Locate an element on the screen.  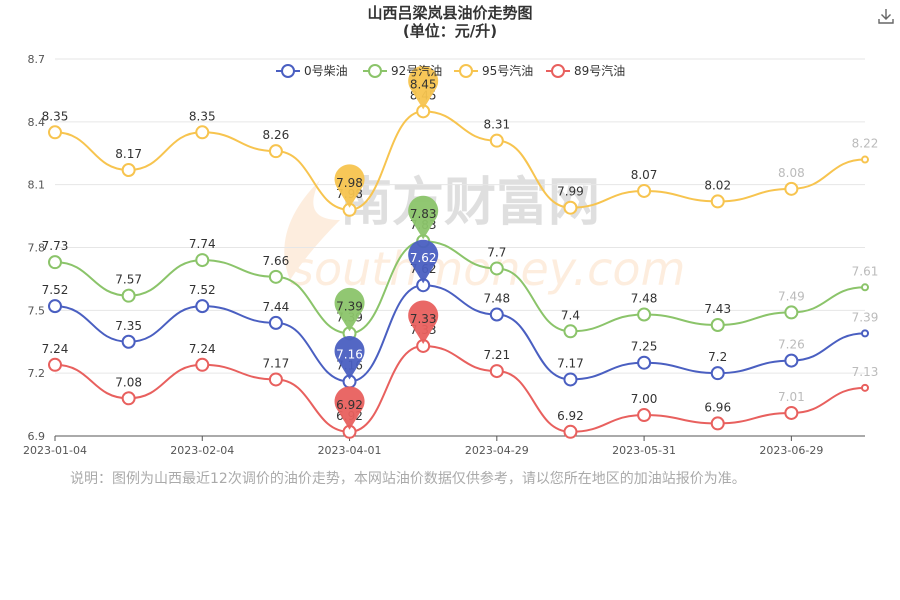
data-label: 7.21 is located at coordinates (496, 355).